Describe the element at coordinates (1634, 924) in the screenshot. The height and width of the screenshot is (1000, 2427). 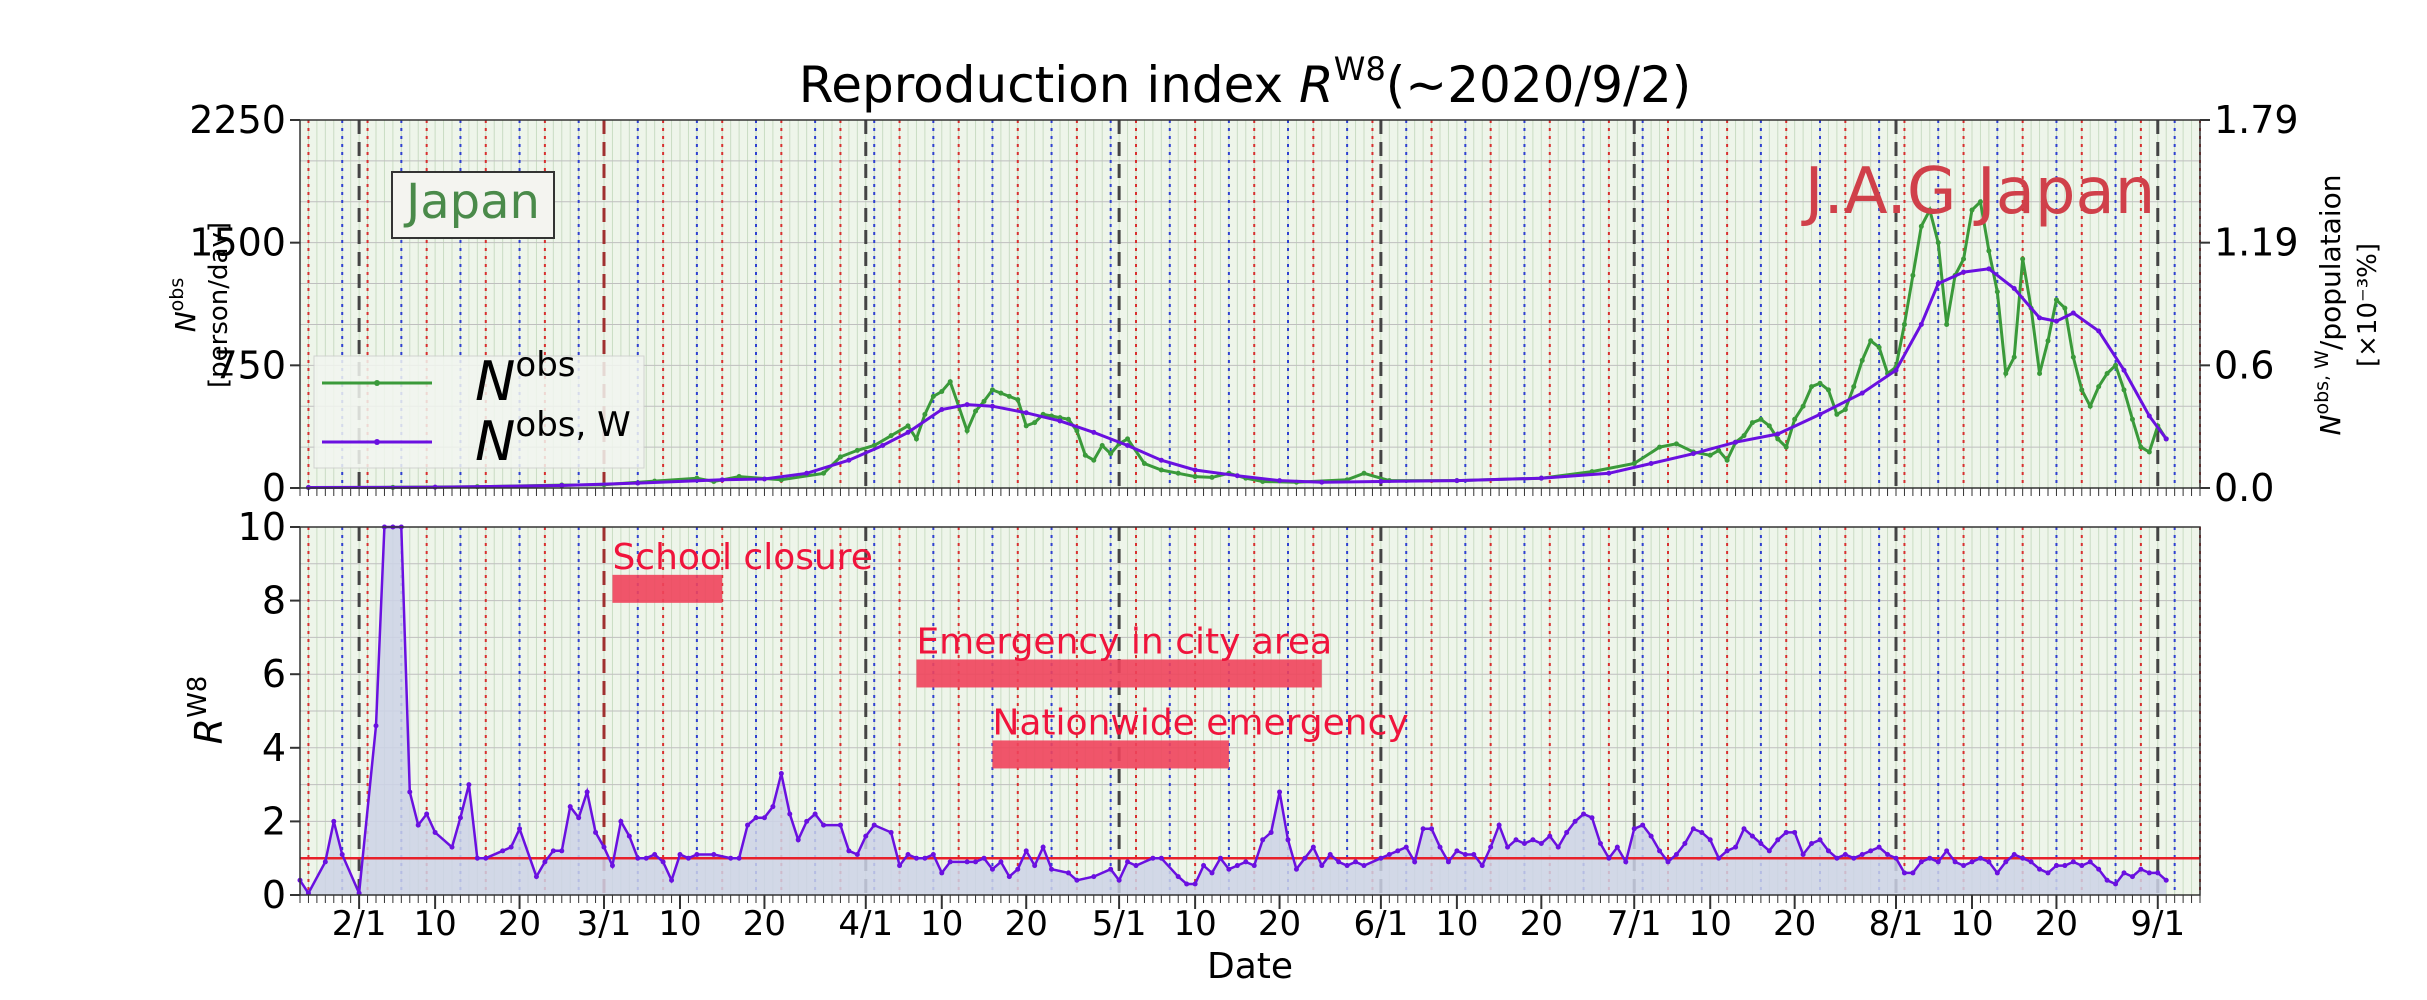
I see `bottom-x-tick-label: 7/1` at that location.